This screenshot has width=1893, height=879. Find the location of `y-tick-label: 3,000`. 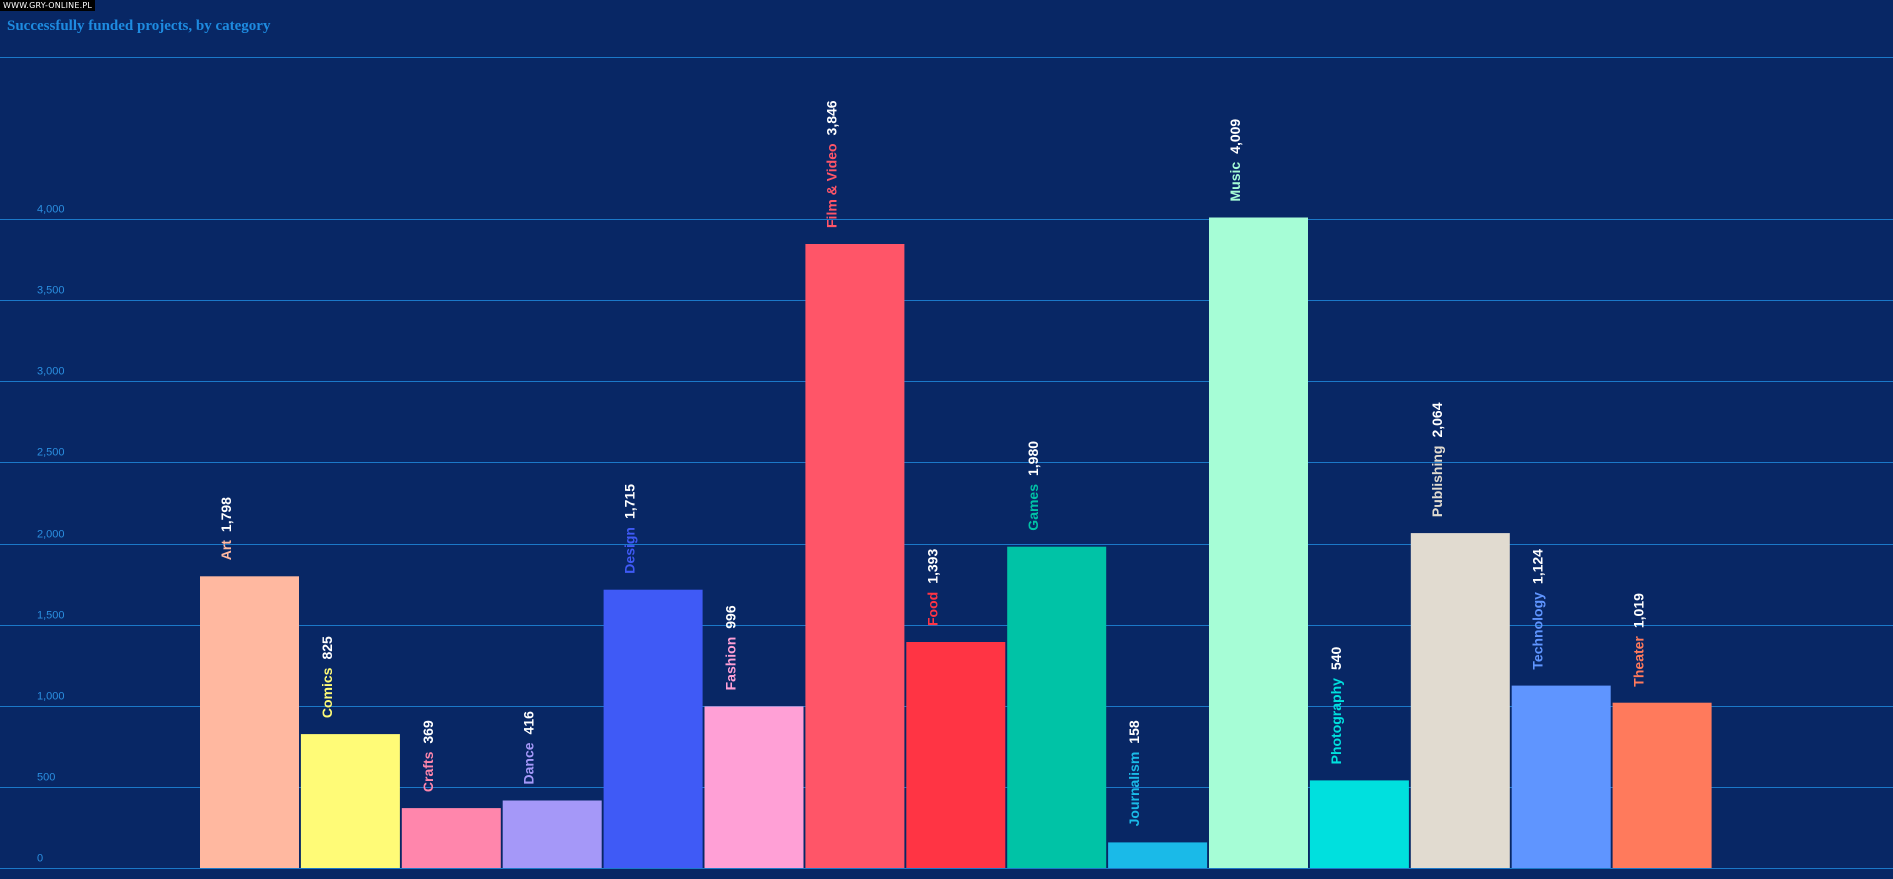

y-tick-label: 3,000 is located at coordinates (51, 372).